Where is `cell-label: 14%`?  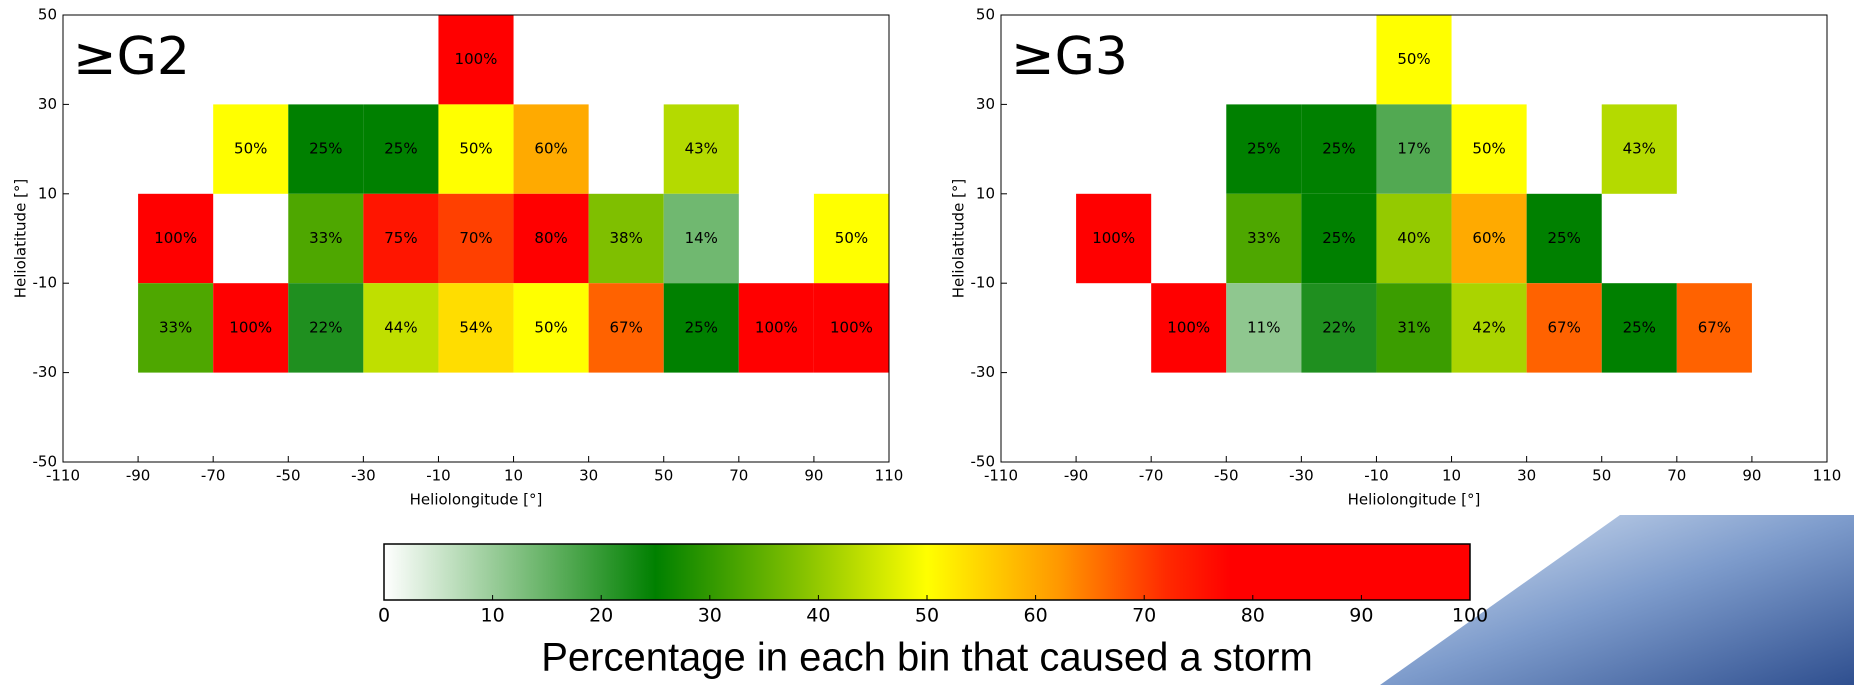
cell-label: 14% is located at coordinates (701, 238).